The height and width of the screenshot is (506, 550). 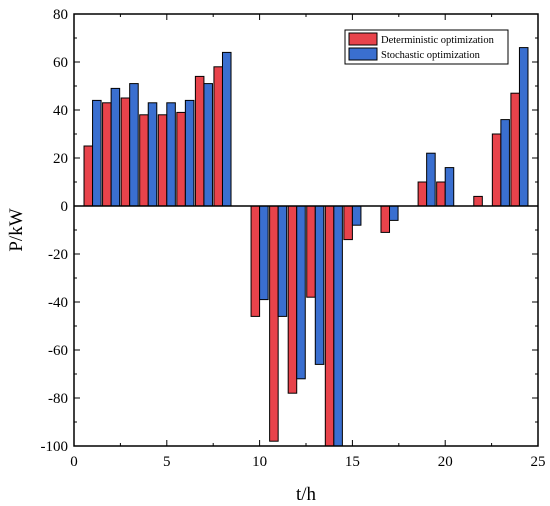 I want to click on bar-stochastic-t5, so click(x=171, y=154).